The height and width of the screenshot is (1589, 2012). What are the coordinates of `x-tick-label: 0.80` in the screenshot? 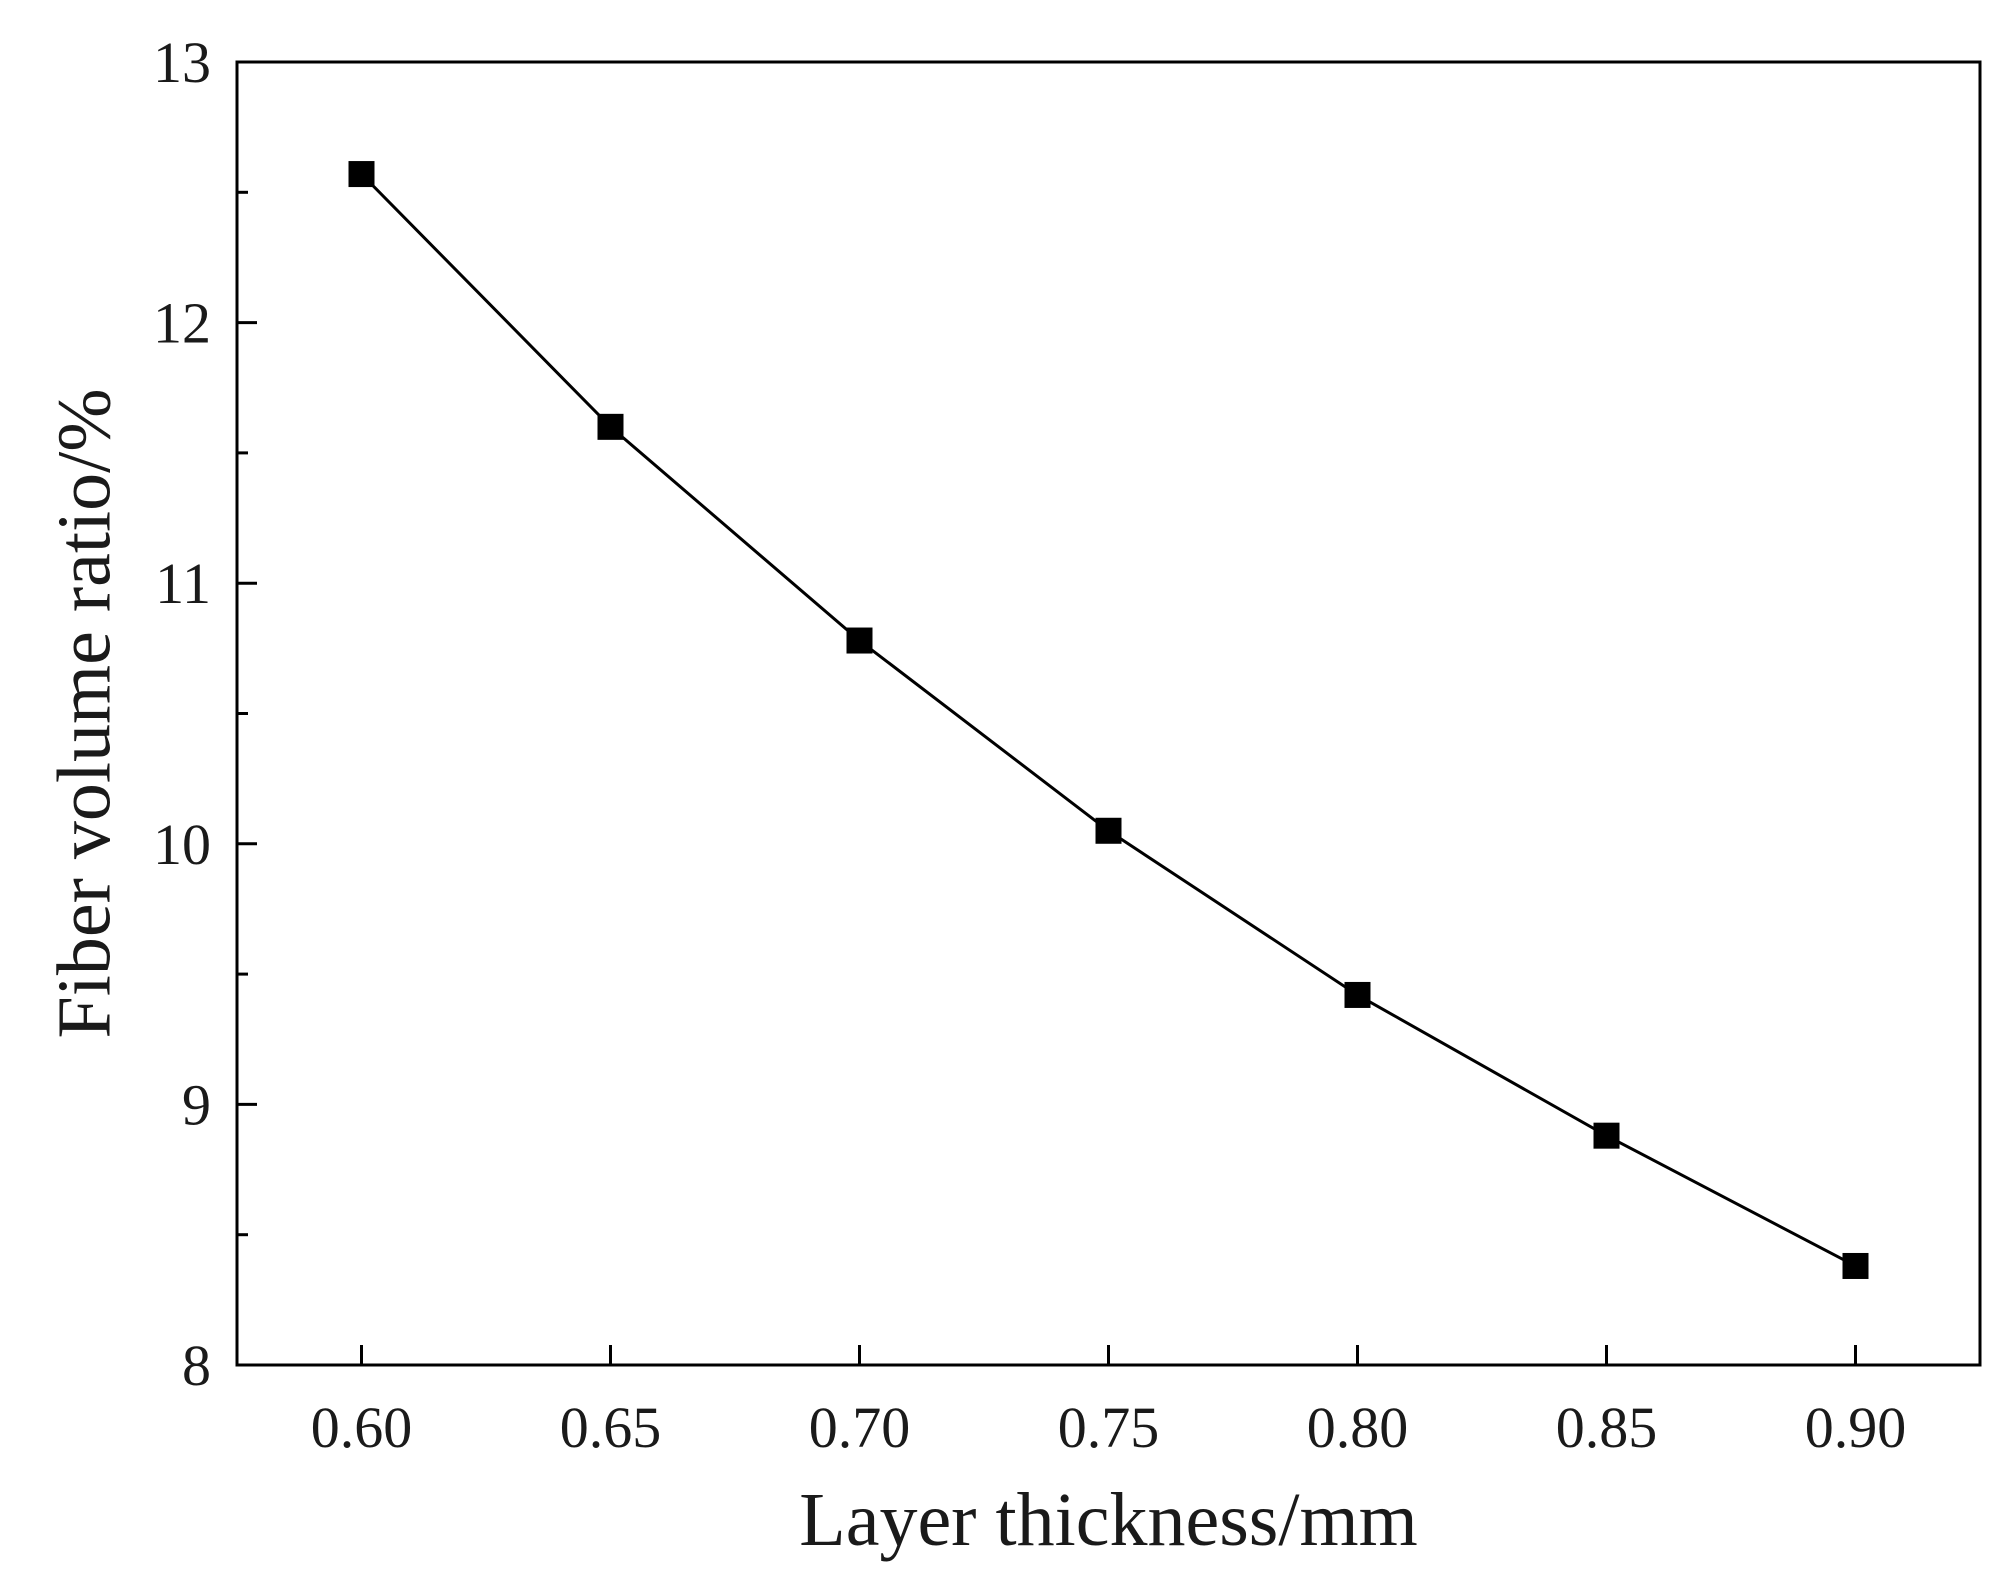 It's located at (1358, 1427).